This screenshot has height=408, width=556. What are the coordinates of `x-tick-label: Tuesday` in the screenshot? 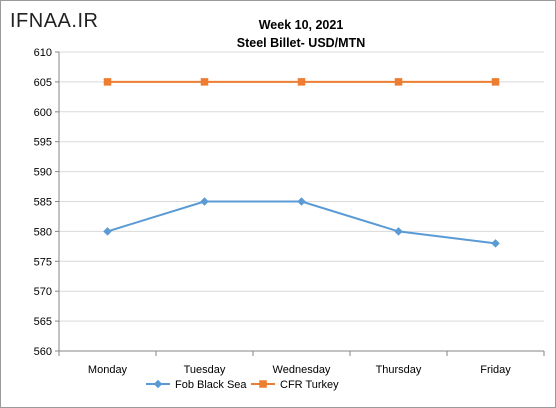 It's located at (205, 370).